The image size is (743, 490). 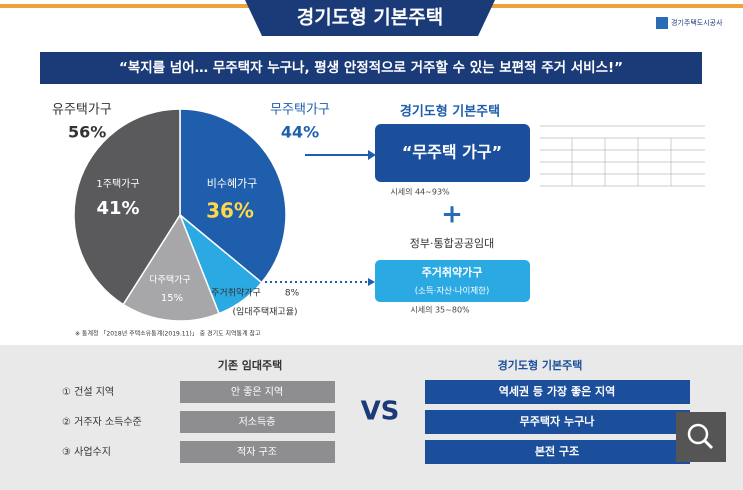 I want to click on group-value: 56%, so click(x=87, y=132).